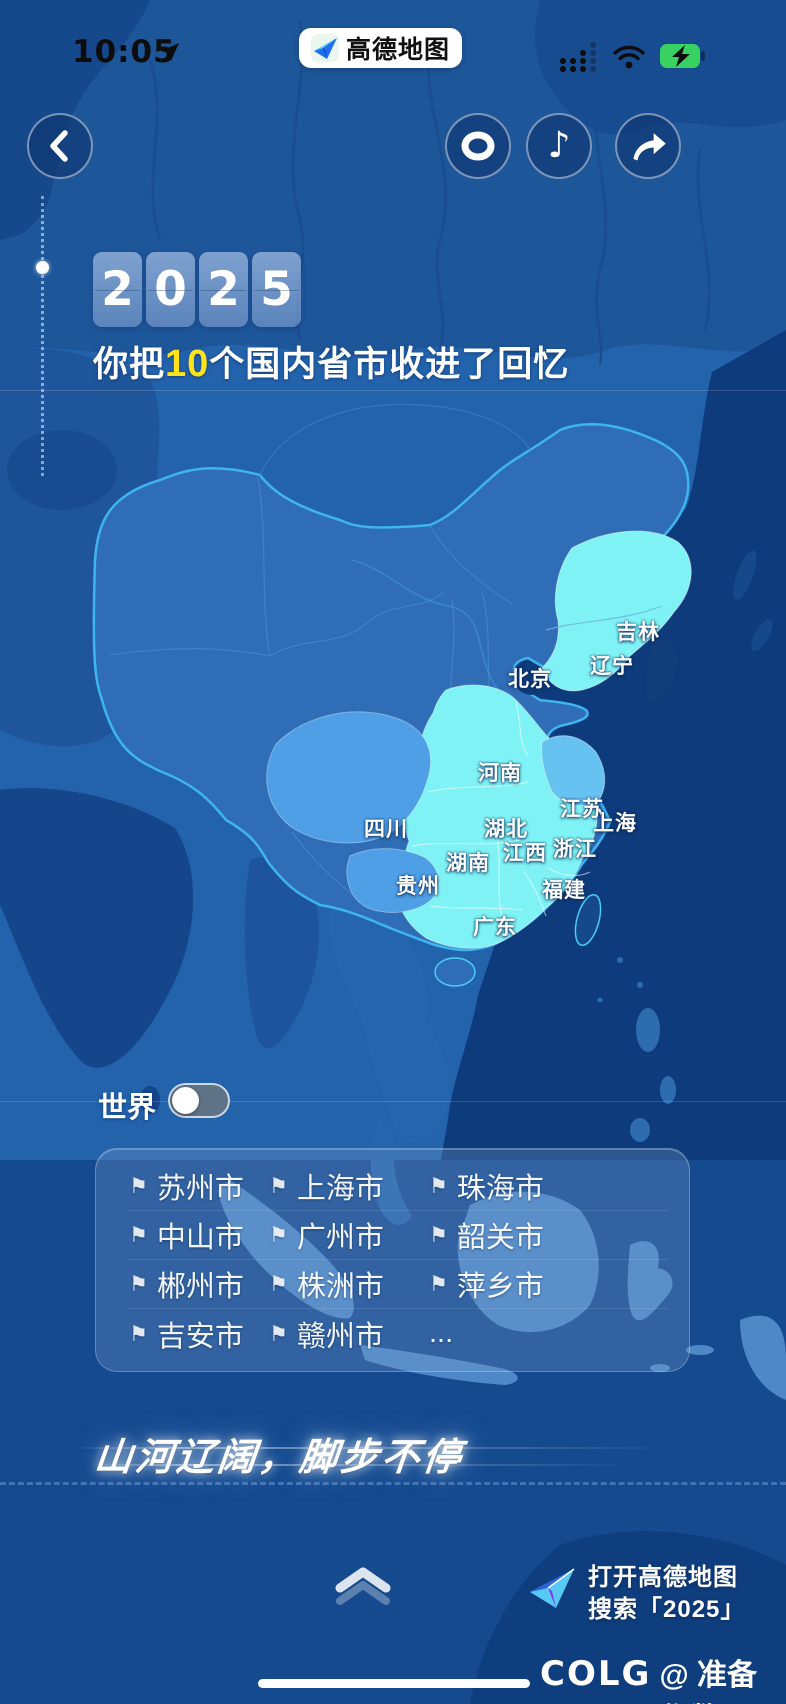 The height and width of the screenshot is (1704, 786). Describe the element at coordinates (552, 1588) in the screenshot. I see `paper-plane-logo` at that location.